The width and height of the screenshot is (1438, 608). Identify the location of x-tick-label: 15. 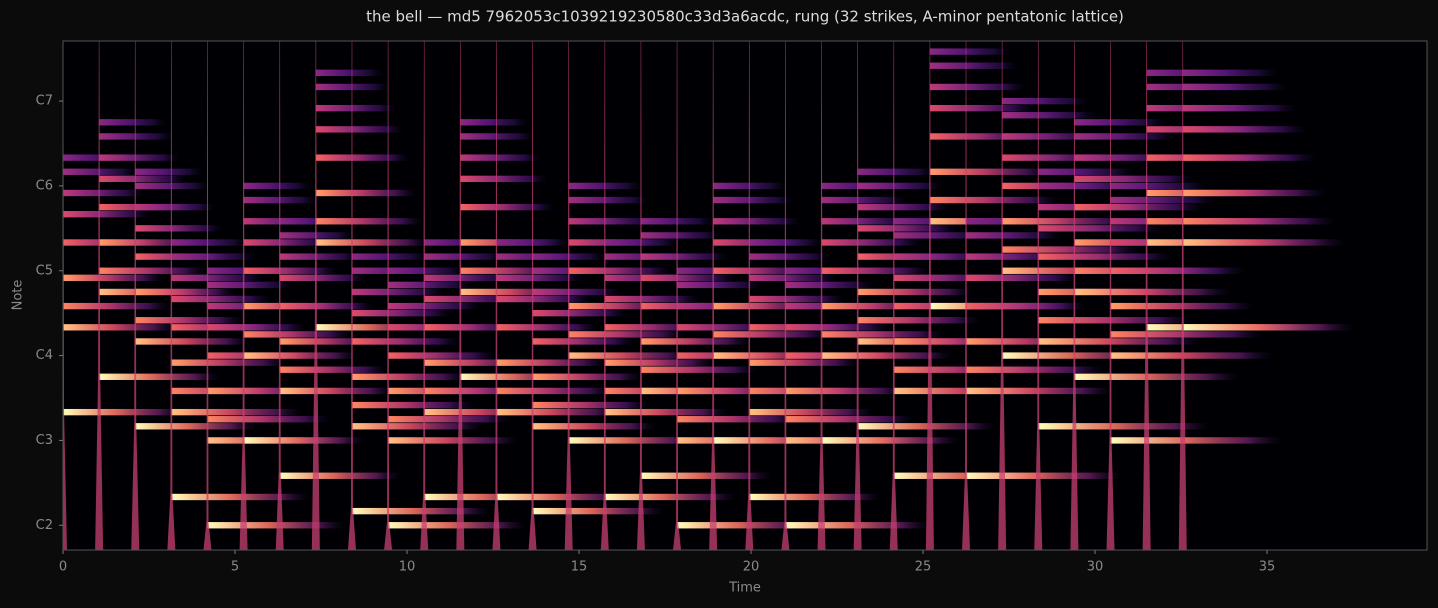
(579, 567).